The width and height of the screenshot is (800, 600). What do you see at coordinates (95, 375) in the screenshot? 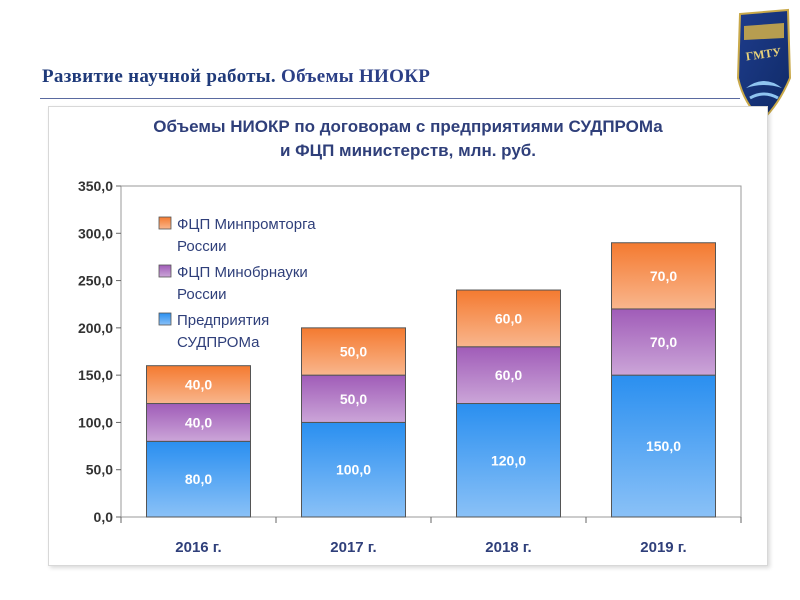
I see `y-tick-label: 150,0` at bounding box center [95, 375].